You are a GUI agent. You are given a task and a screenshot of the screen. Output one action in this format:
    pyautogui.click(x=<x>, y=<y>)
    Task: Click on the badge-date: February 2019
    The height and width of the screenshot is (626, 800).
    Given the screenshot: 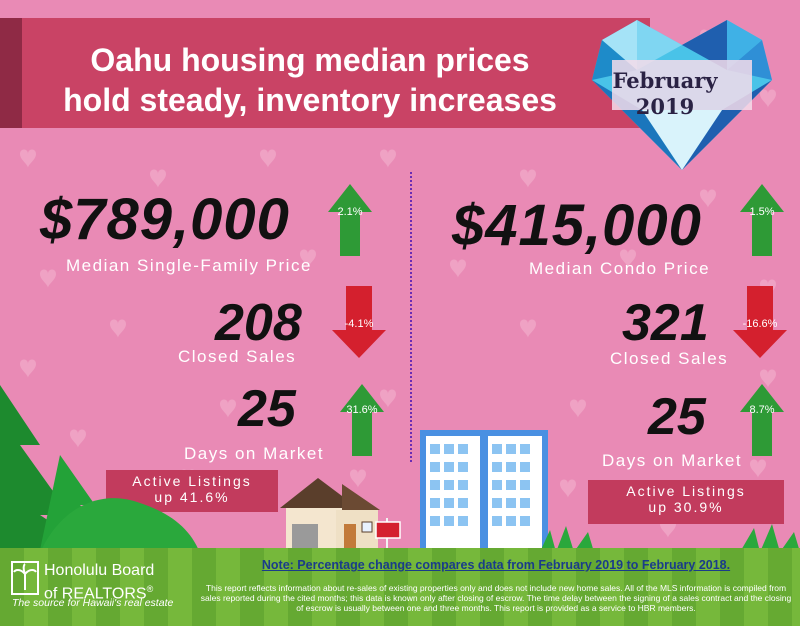 What is the action you would take?
    pyautogui.click(x=665, y=94)
    